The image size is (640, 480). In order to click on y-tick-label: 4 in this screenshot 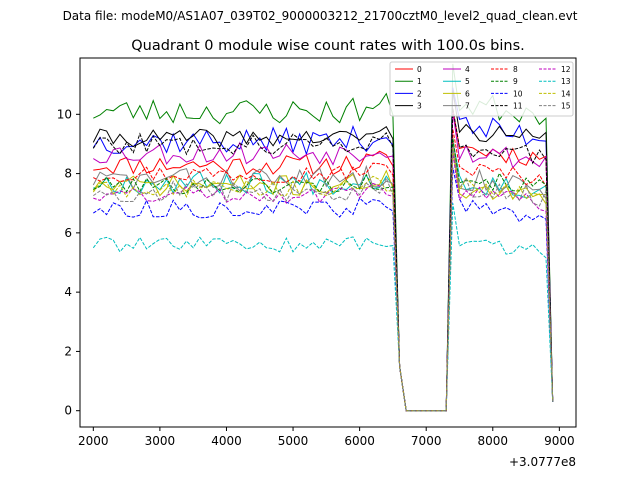, I will do `click(68, 292)`.